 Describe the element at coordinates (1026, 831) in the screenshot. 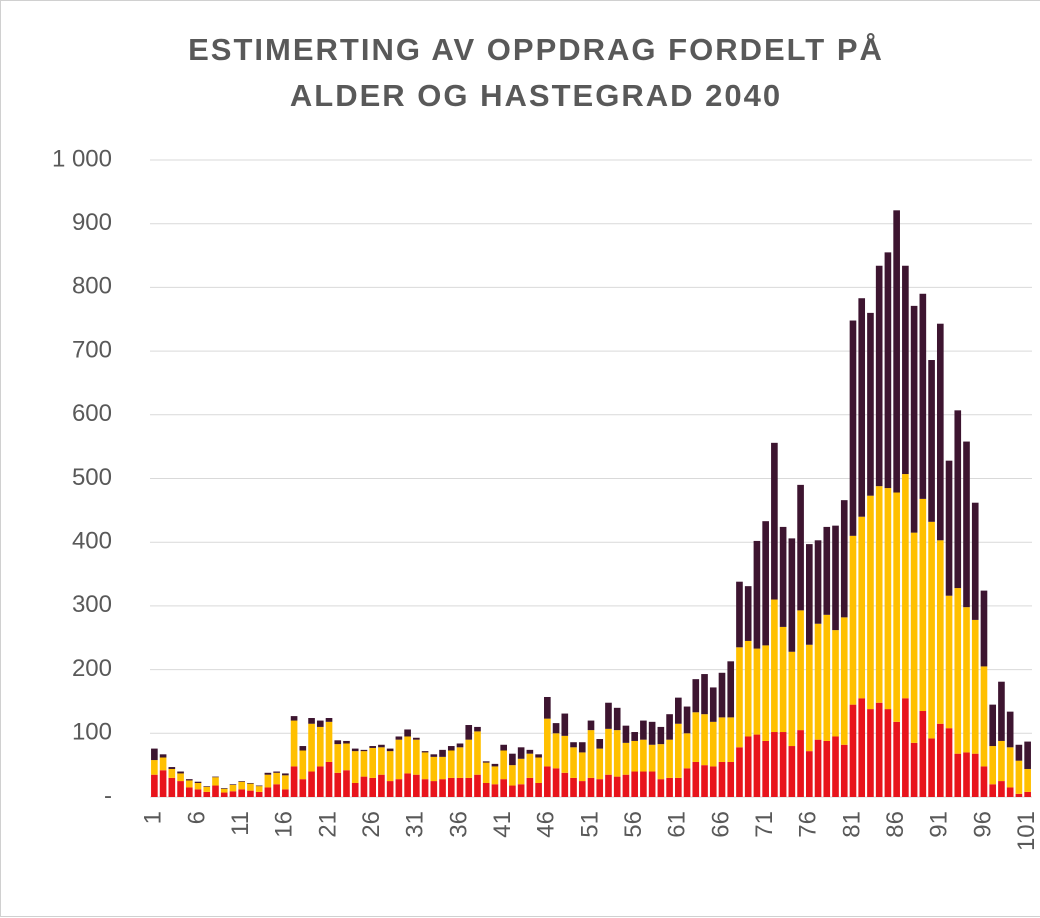

I see `x-tick-label: 101` at that location.